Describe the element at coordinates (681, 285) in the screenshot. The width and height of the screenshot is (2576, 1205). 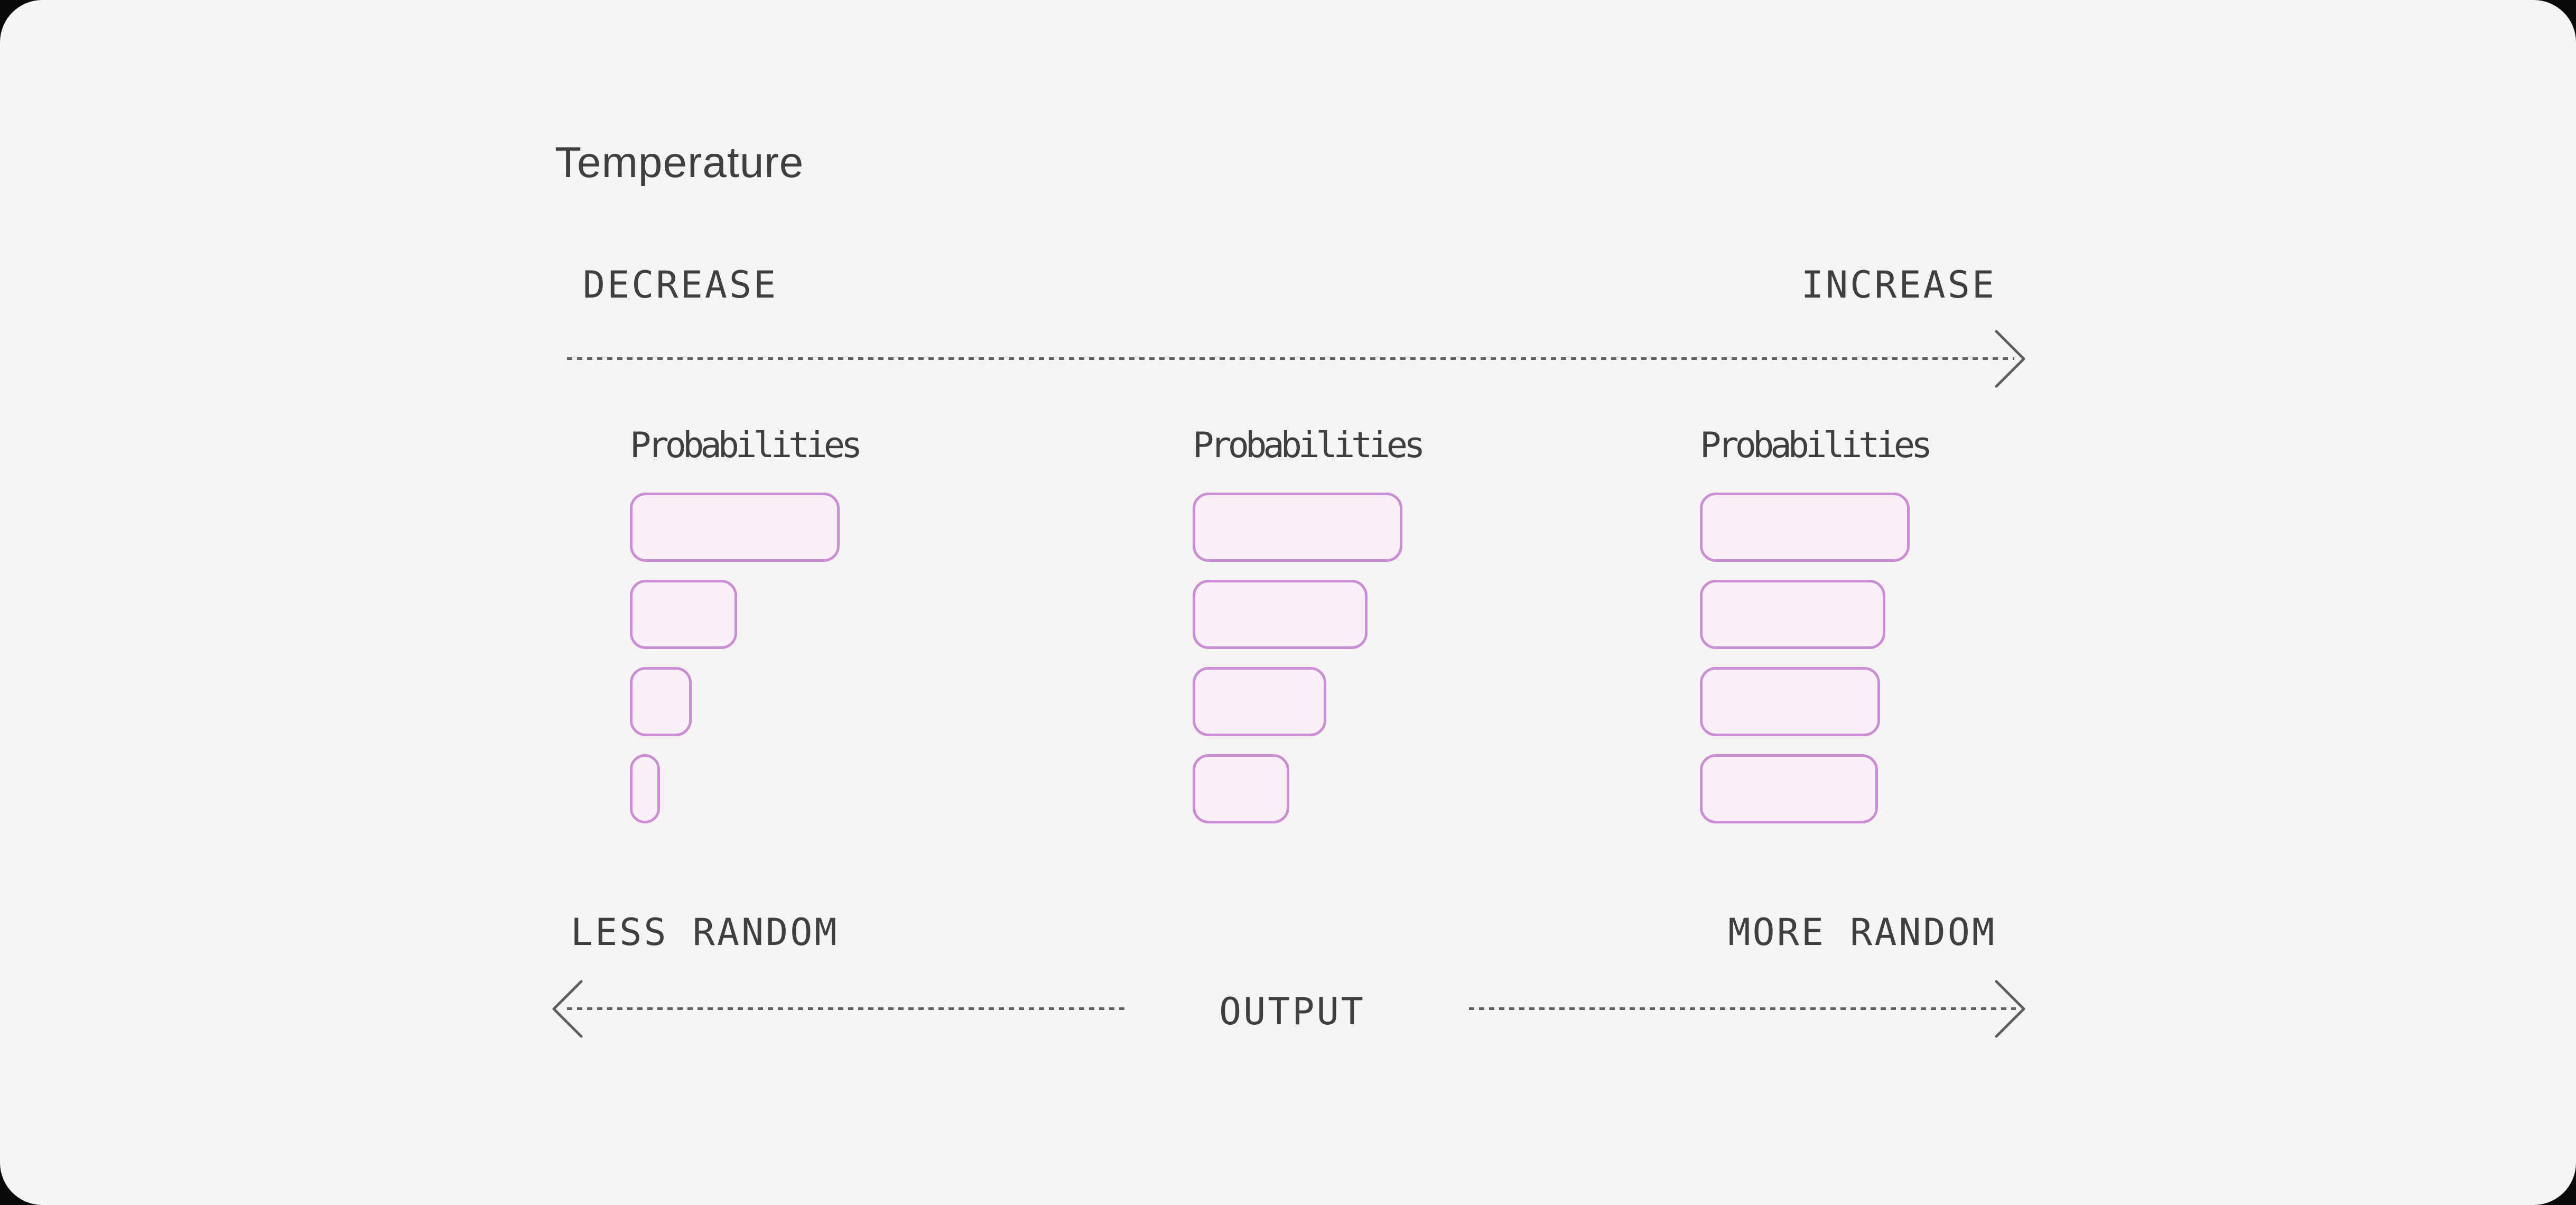
I see `decrease-label: DECREASE` at that location.